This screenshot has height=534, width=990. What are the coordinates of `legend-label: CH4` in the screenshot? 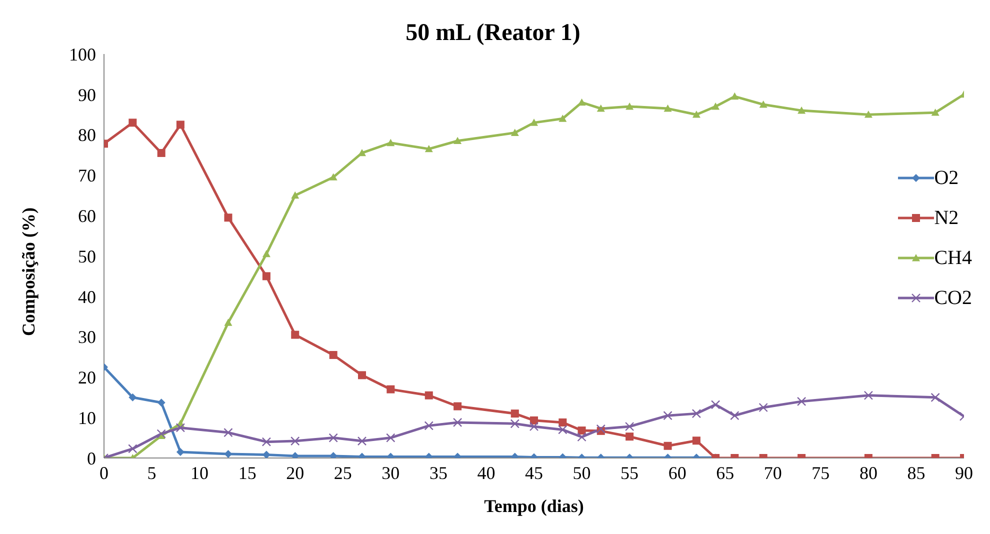 It's located at (953, 258).